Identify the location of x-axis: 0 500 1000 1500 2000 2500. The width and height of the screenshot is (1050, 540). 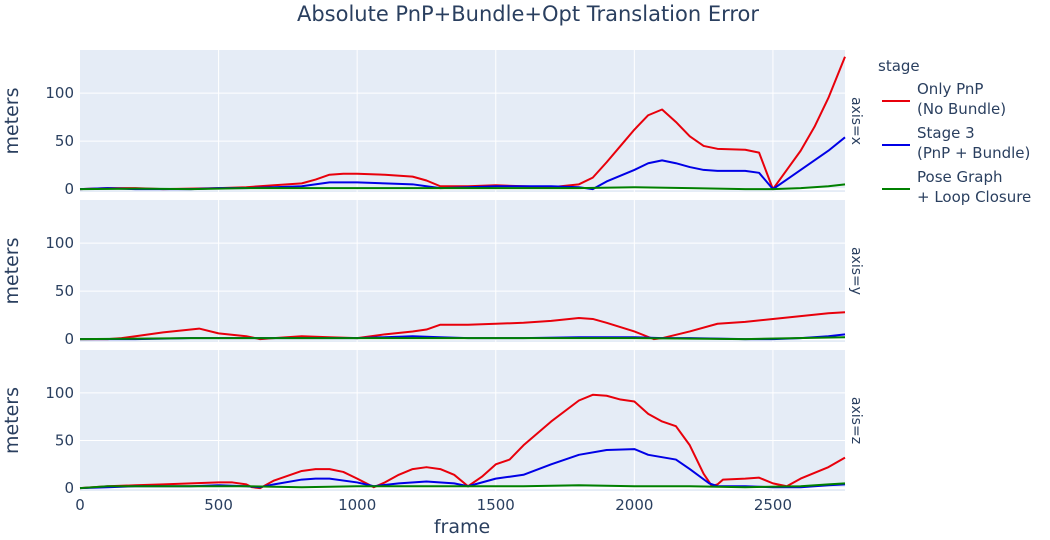
(433, 505).